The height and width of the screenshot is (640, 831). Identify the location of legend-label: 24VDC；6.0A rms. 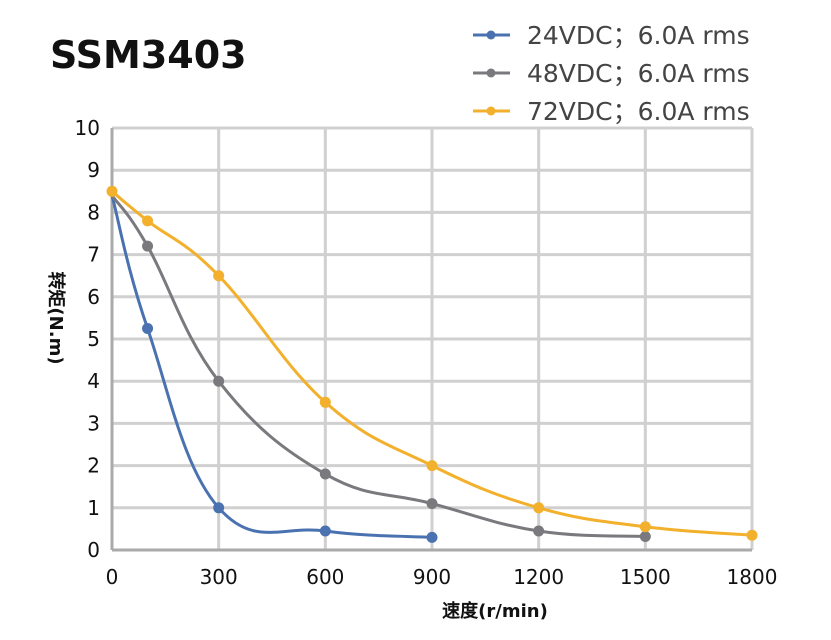
(638, 35).